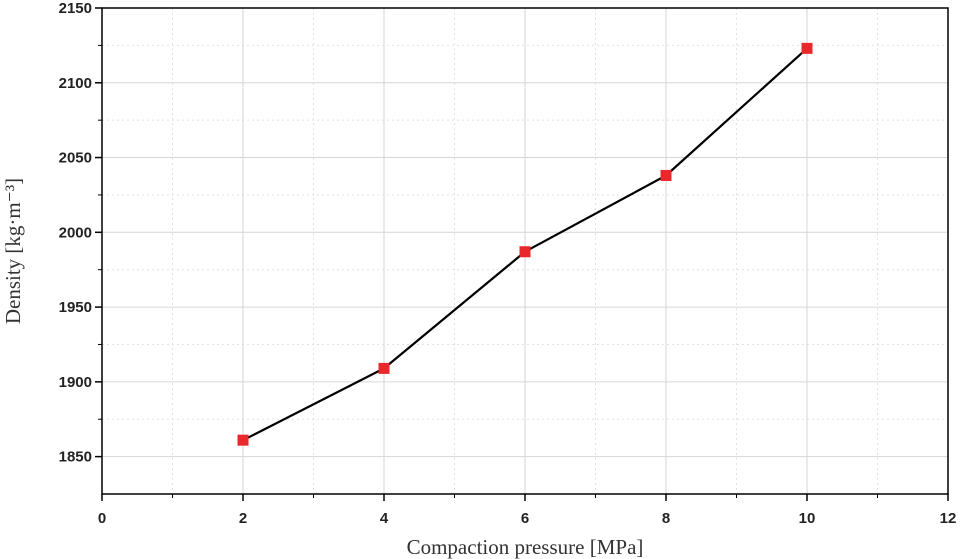  I want to click on x-axis-title: Compaction pressure [MPa], so click(525, 547).